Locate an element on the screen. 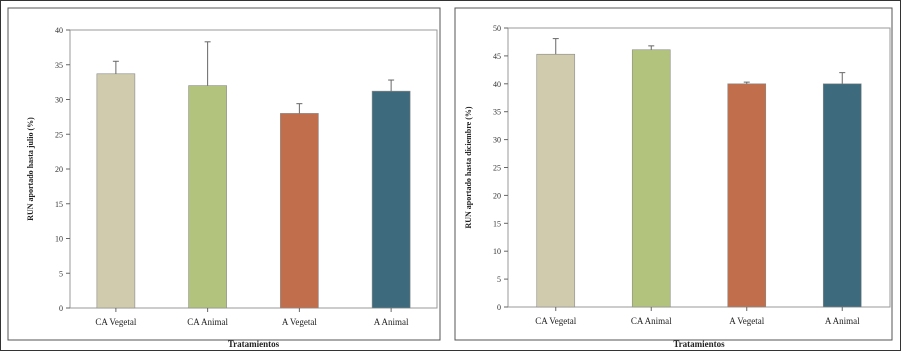  chart1-y-tick-label: 30 is located at coordinates (59, 100).